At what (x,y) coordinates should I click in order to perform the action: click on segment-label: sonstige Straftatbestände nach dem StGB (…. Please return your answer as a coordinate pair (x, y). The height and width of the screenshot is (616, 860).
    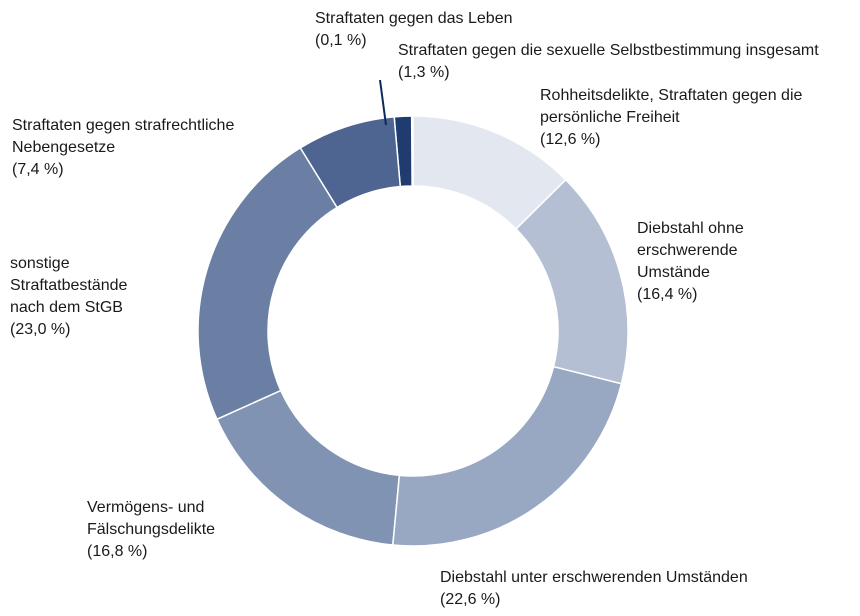
    Looking at the image, I should click on (85, 297).